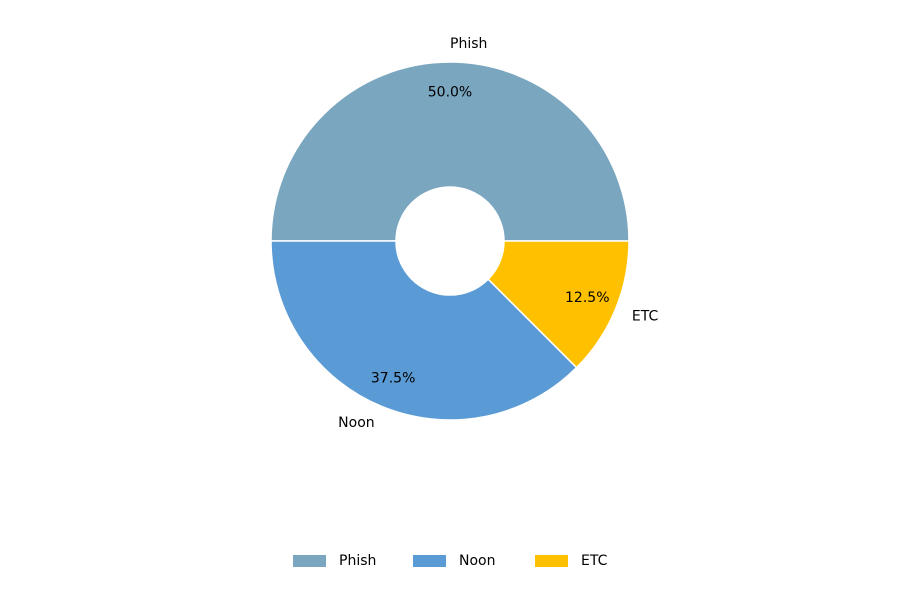 Image resolution: width=900 pixels, height=600 pixels. Describe the element at coordinates (468, 44) in the screenshot. I see `category-label: Phish` at that location.